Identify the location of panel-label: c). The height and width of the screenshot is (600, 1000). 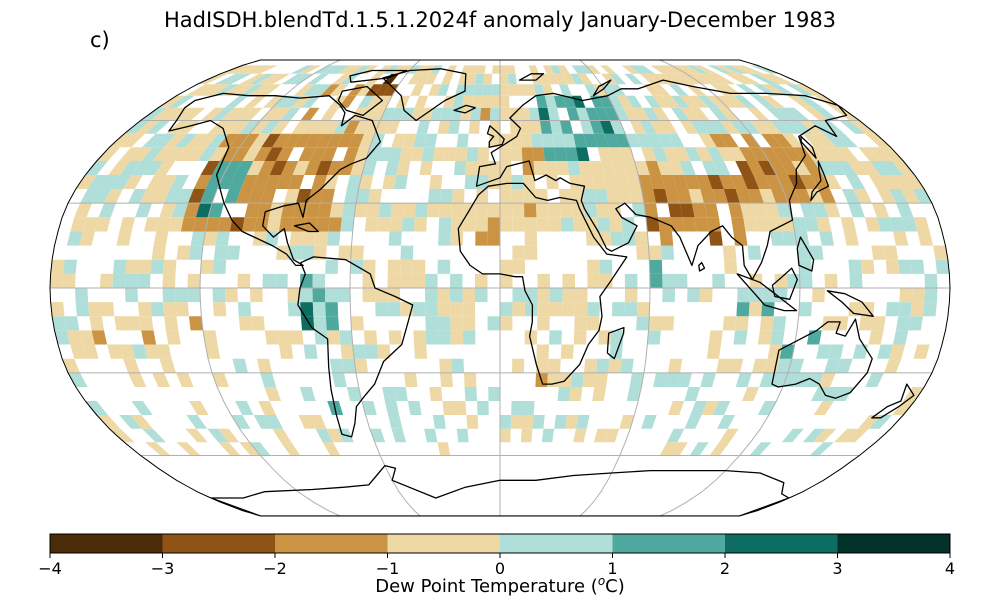
(100, 40).